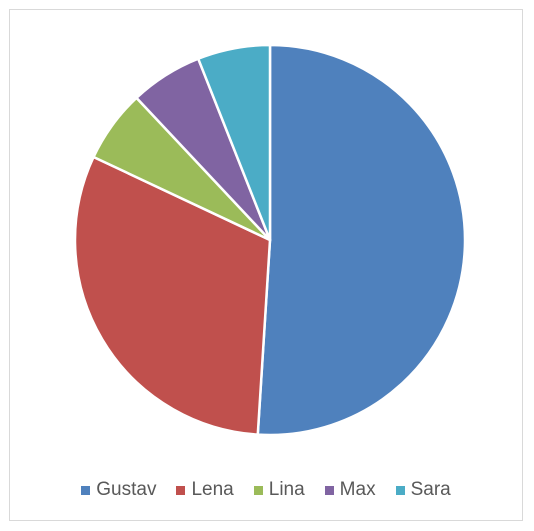  What do you see at coordinates (86, 490) in the screenshot?
I see `legend-swatch-gustav` at bounding box center [86, 490].